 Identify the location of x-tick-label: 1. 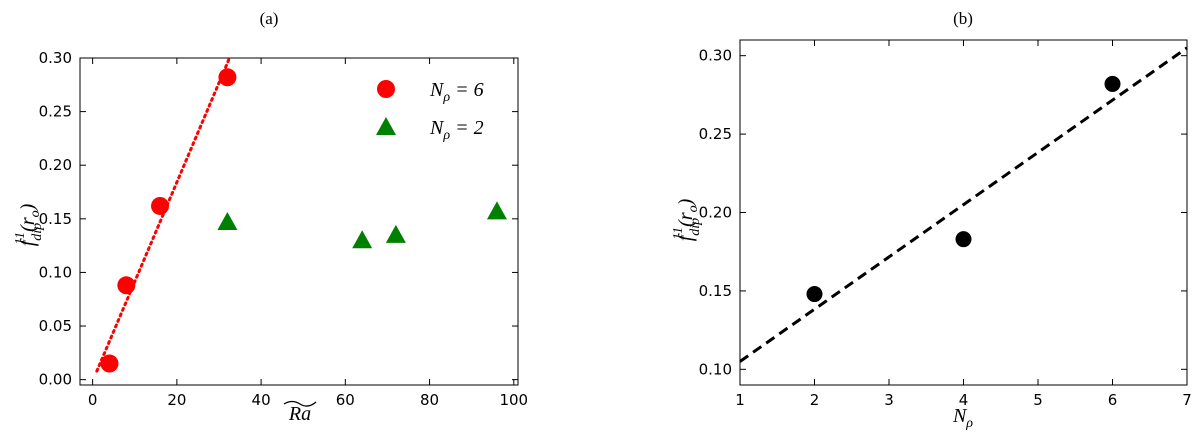
(740, 400).